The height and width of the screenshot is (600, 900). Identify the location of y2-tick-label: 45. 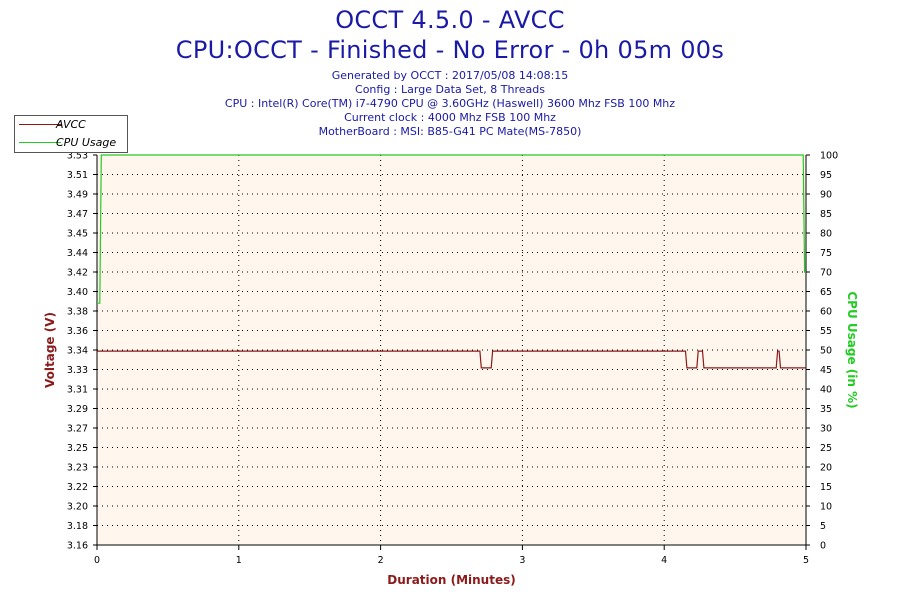
(826, 370).